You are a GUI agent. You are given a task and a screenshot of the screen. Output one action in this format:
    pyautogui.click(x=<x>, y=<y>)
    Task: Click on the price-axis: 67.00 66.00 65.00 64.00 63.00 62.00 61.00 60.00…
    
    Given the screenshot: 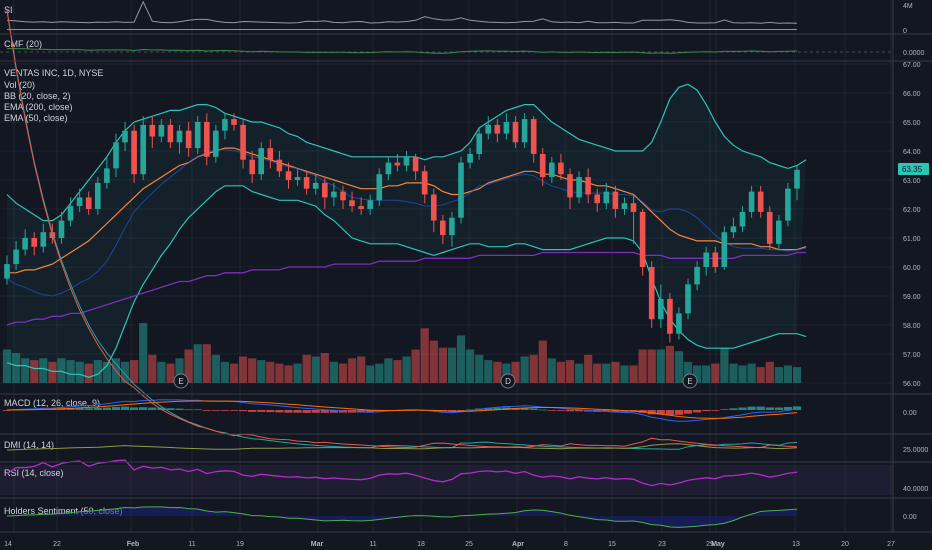 What is the action you would take?
    pyautogui.click(x=912, y=225)
    